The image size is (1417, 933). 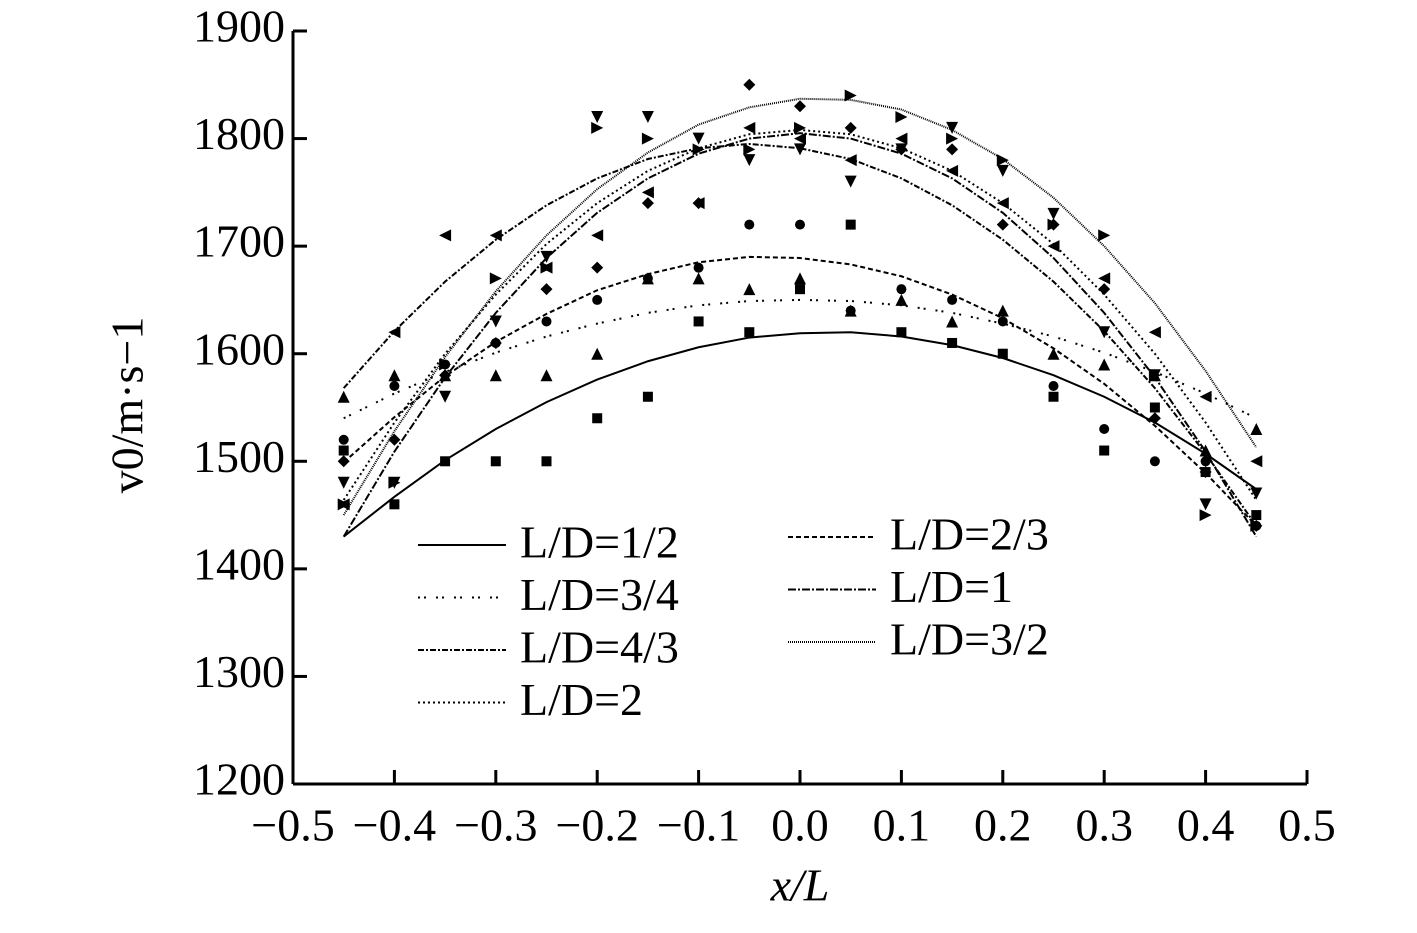 What do you see at coordinates (239, 348) in the screenshot?
I see `y-tick-label: 1600` at bounding box center [239, 348].